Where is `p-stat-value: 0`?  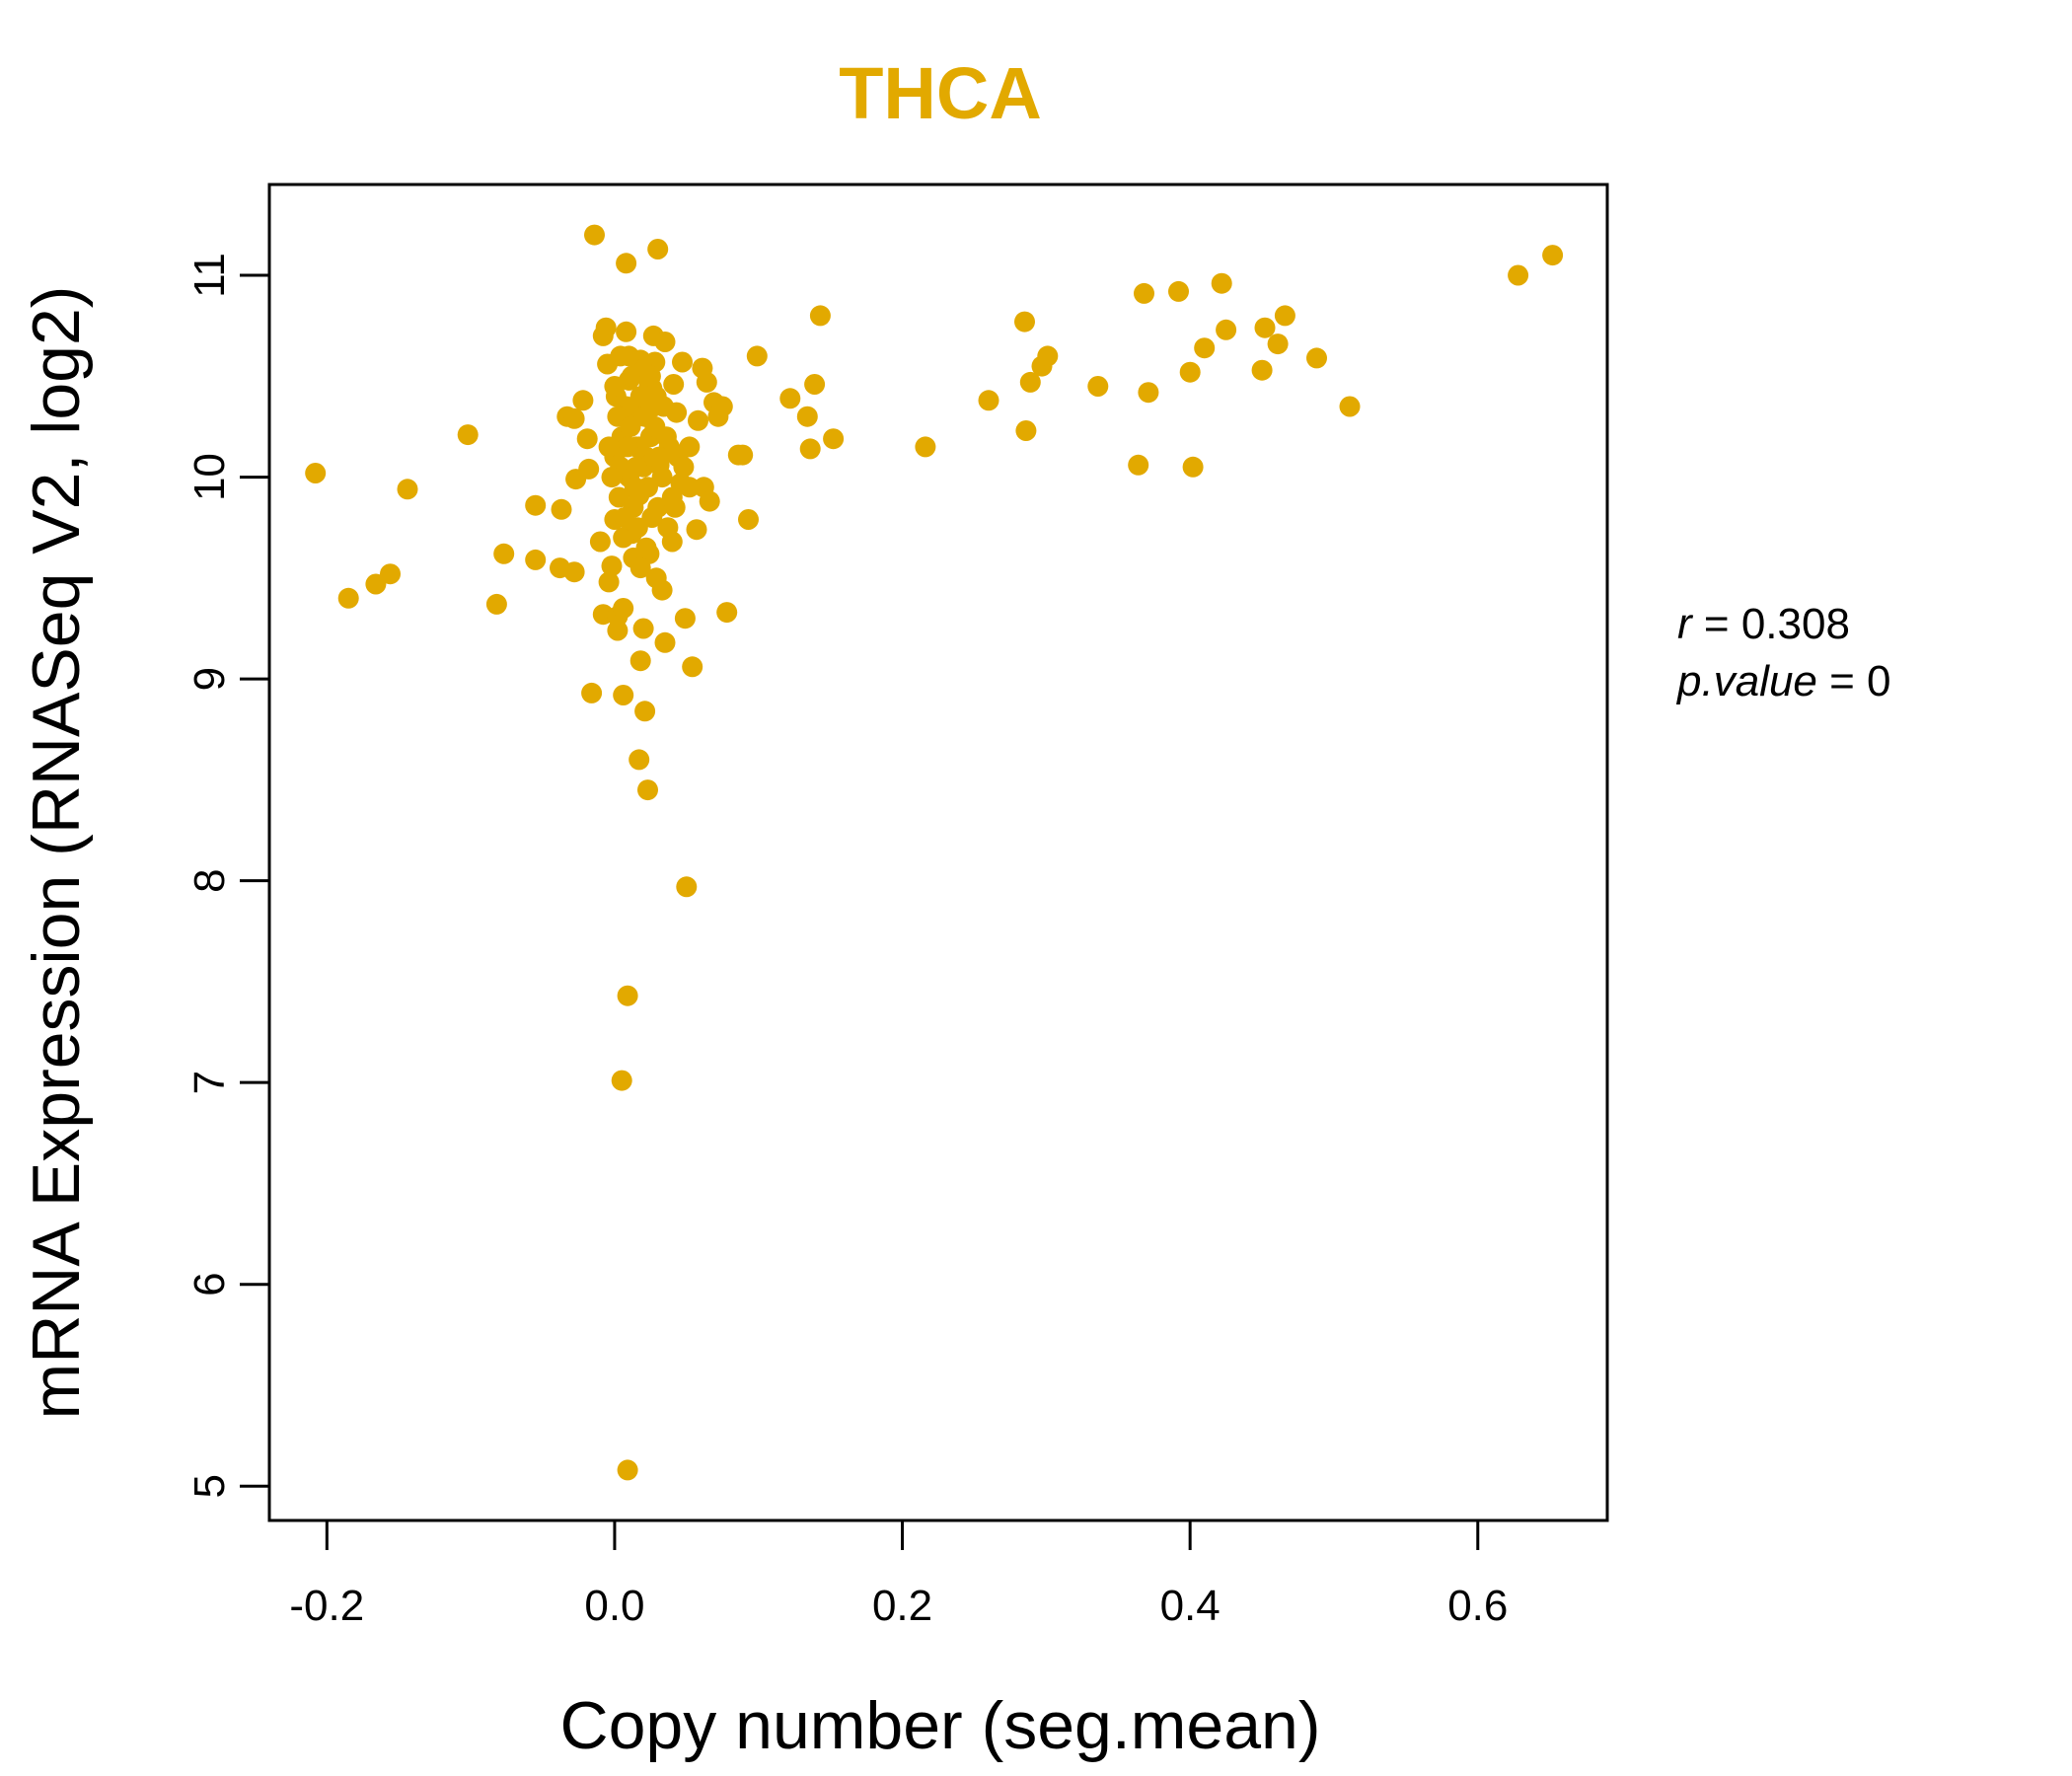
p-stat-value: 0 is located at coordinates (1879, 681).